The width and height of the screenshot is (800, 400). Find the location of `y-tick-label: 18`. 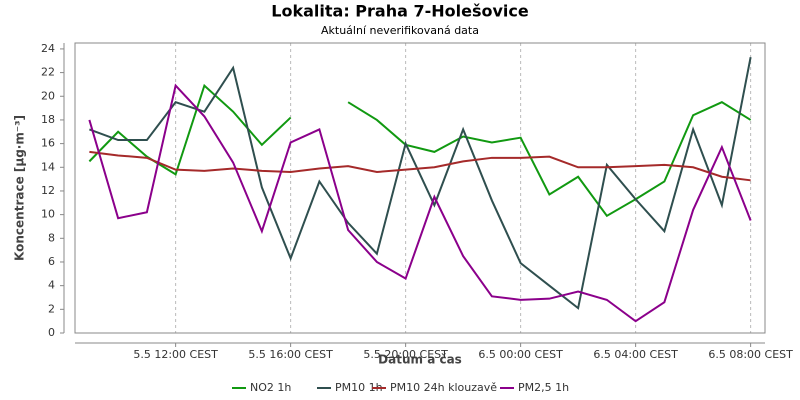

y-tick-label: 18 is located at coordinates (48, 119).